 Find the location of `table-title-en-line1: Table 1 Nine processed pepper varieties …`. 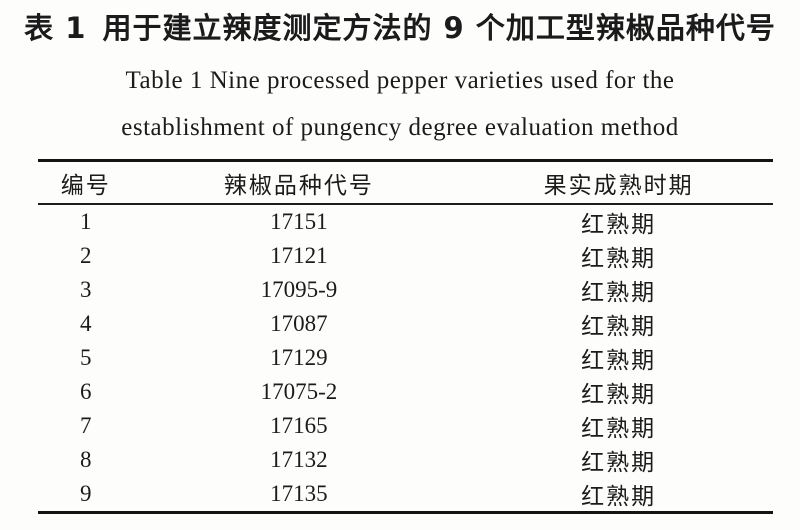

table-title-en-line1: Table 1 Nine processed pepper varieties … is located at coordinates (400, 80).